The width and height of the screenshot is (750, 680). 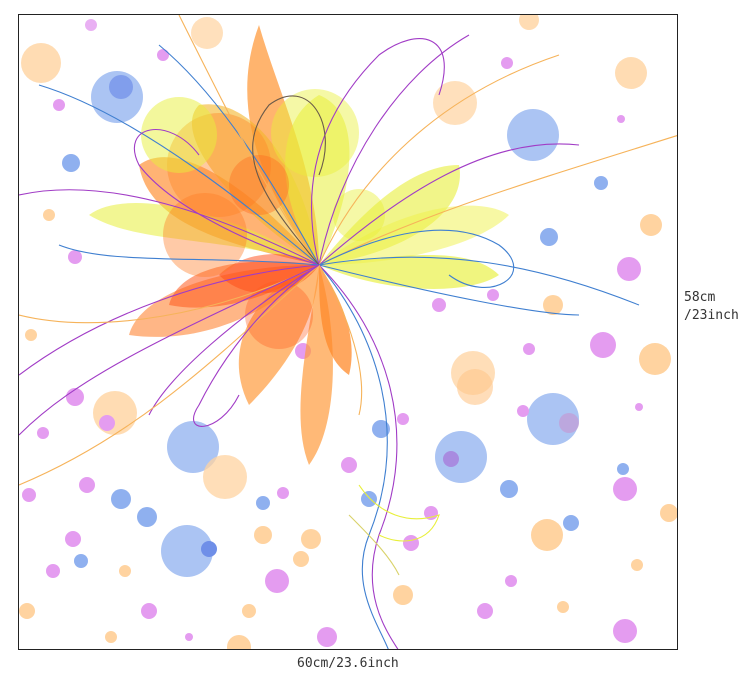 What do you see at coordinates (348, 663) in the screenshot?
I see `width-dimension-label: 60cm/23.6inch` at bounding box center [348, 663].